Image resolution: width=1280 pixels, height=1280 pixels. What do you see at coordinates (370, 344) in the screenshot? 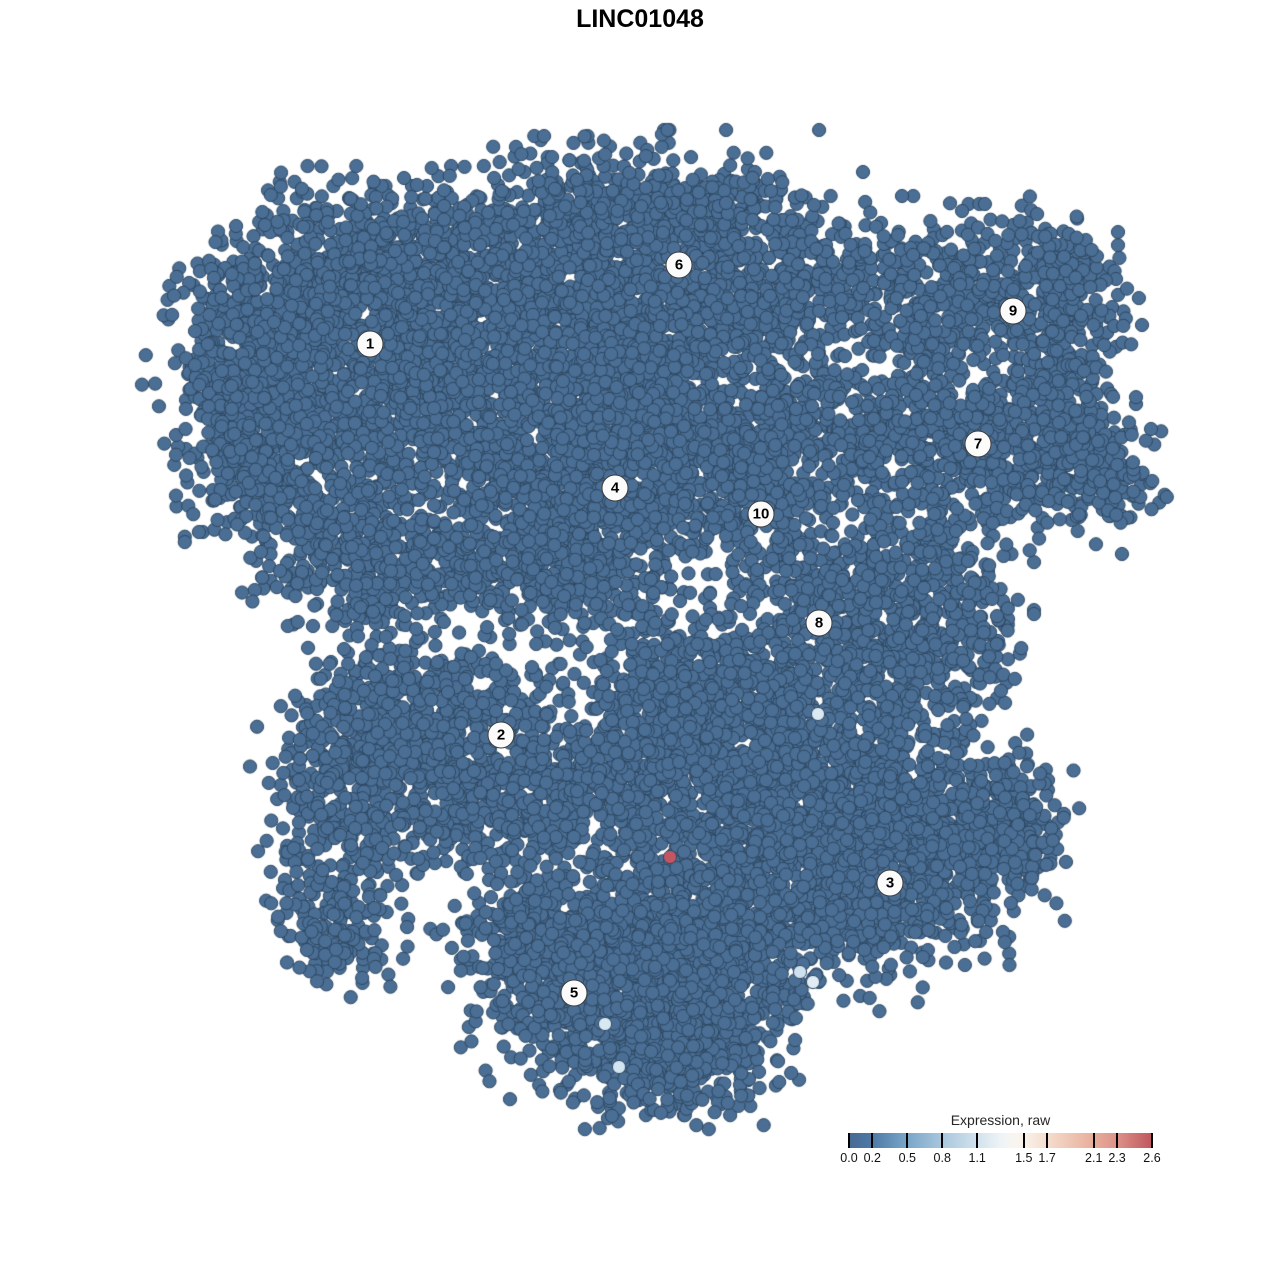
I see `cluster-label-1: 1` at bounding box center [370, 344].